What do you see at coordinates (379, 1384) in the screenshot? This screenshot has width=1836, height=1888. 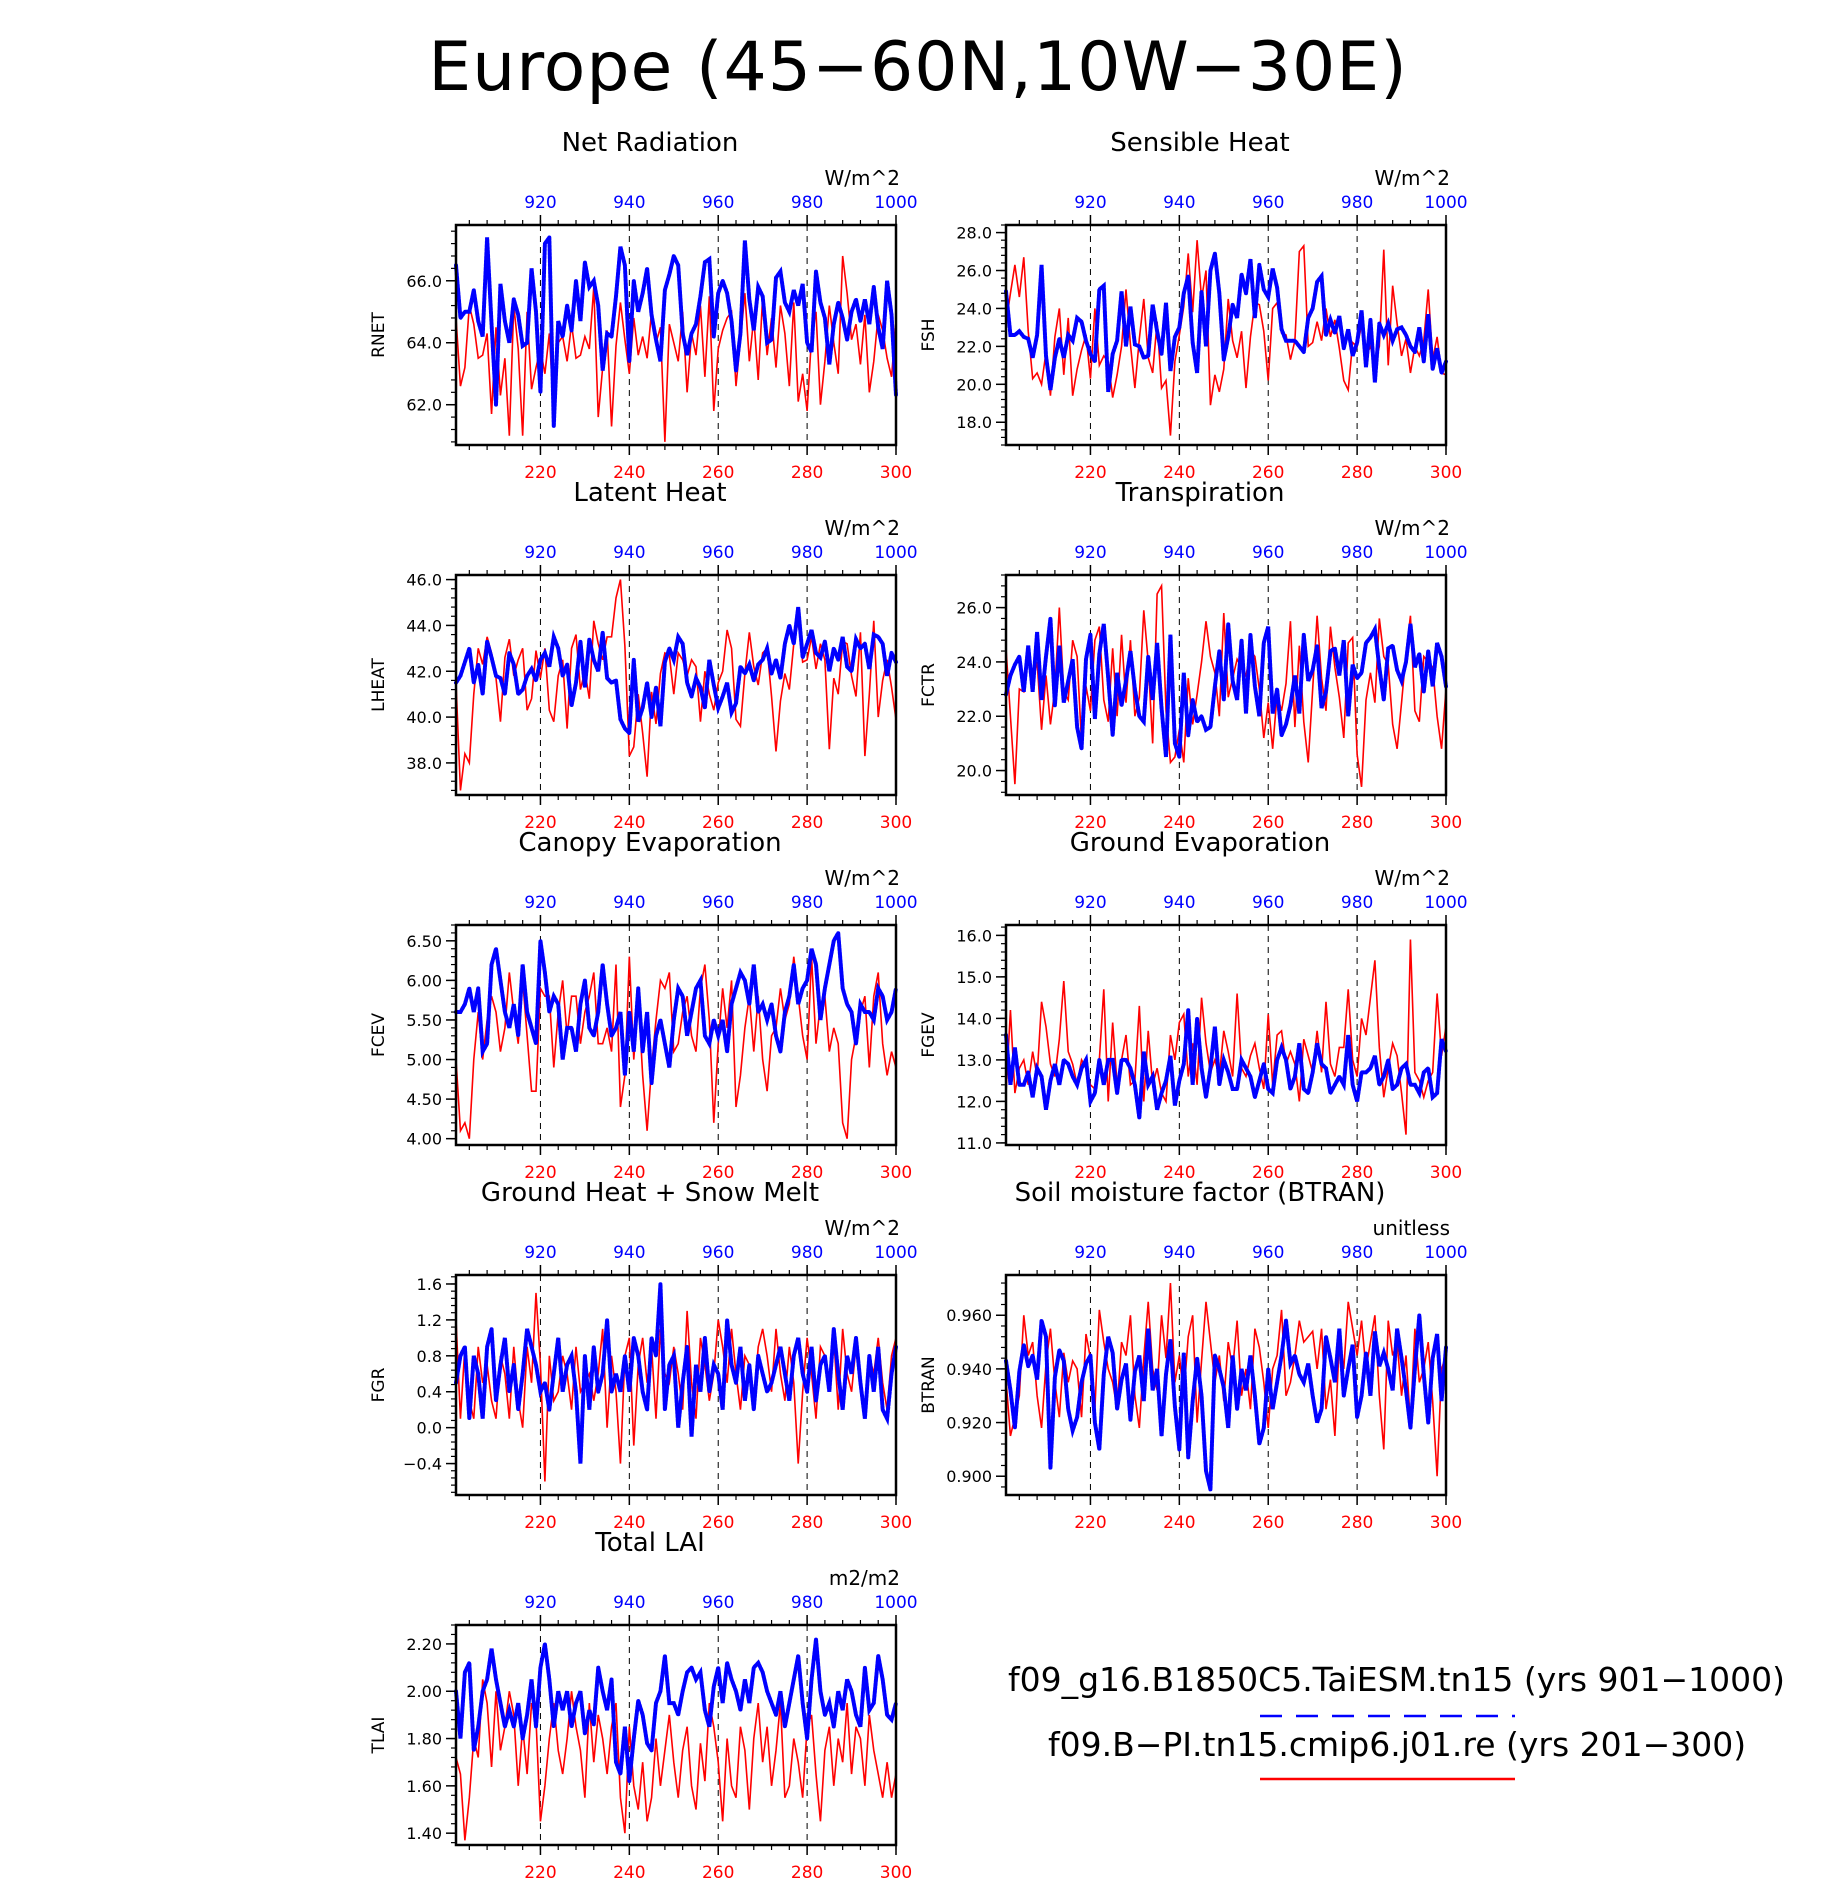 I see `y-axis-label: FGR` at bounding box center [379, 1384].